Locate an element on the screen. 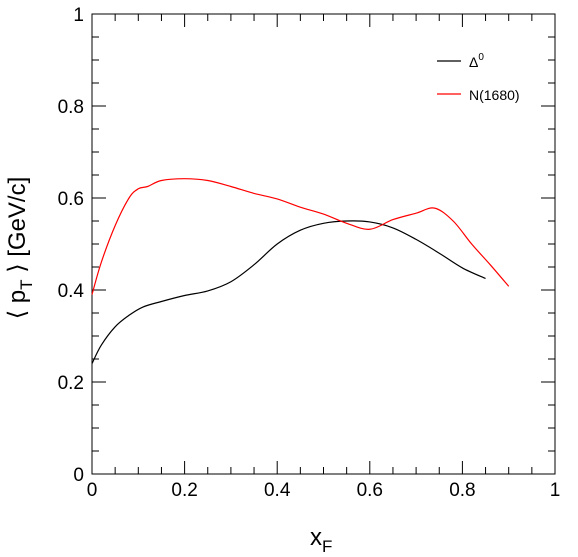 This screenshot has height=557, width=578. x-tick-label: 0 is located at coordinates (92, 490).